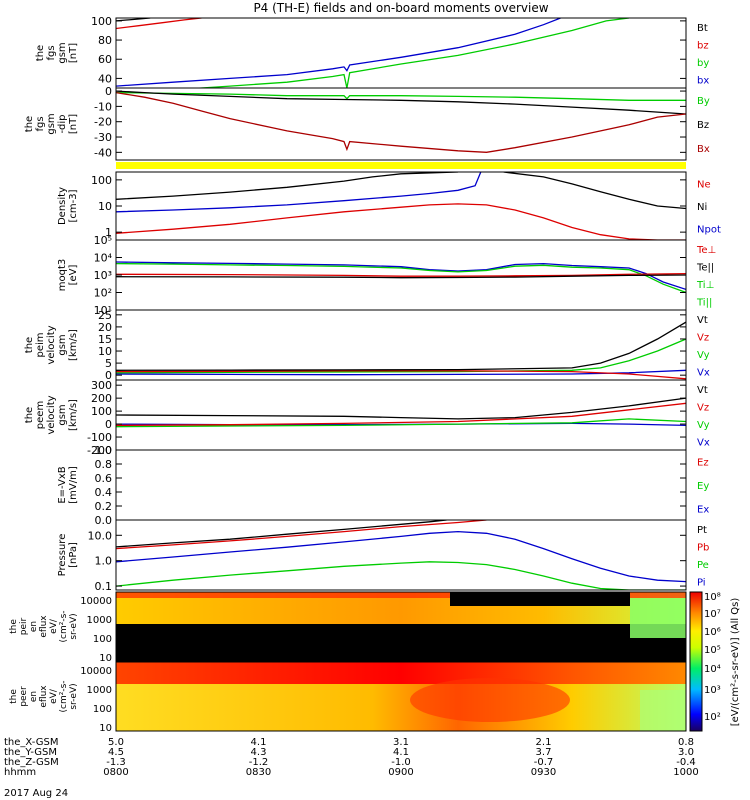 The image size is (750, 800). Describe the element at coordinates (735, 662) in the screenshot. I see `colorbar-label: [eV/(cm²-s-sr-eV)] (All Qs)` at that location.